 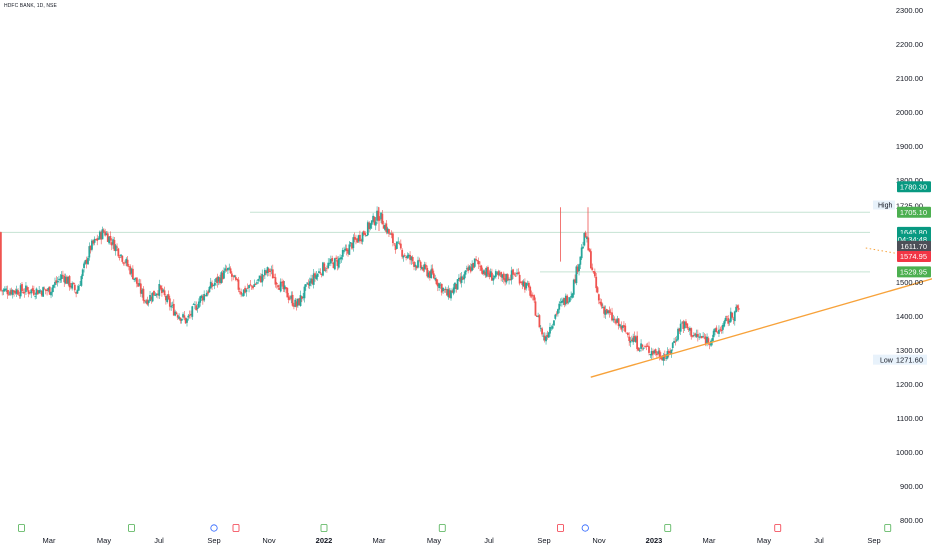 What do you see at coordinates (434, 540) in the screenshot?
I see `x-tick-label: May` at bounding box center [434, 540].